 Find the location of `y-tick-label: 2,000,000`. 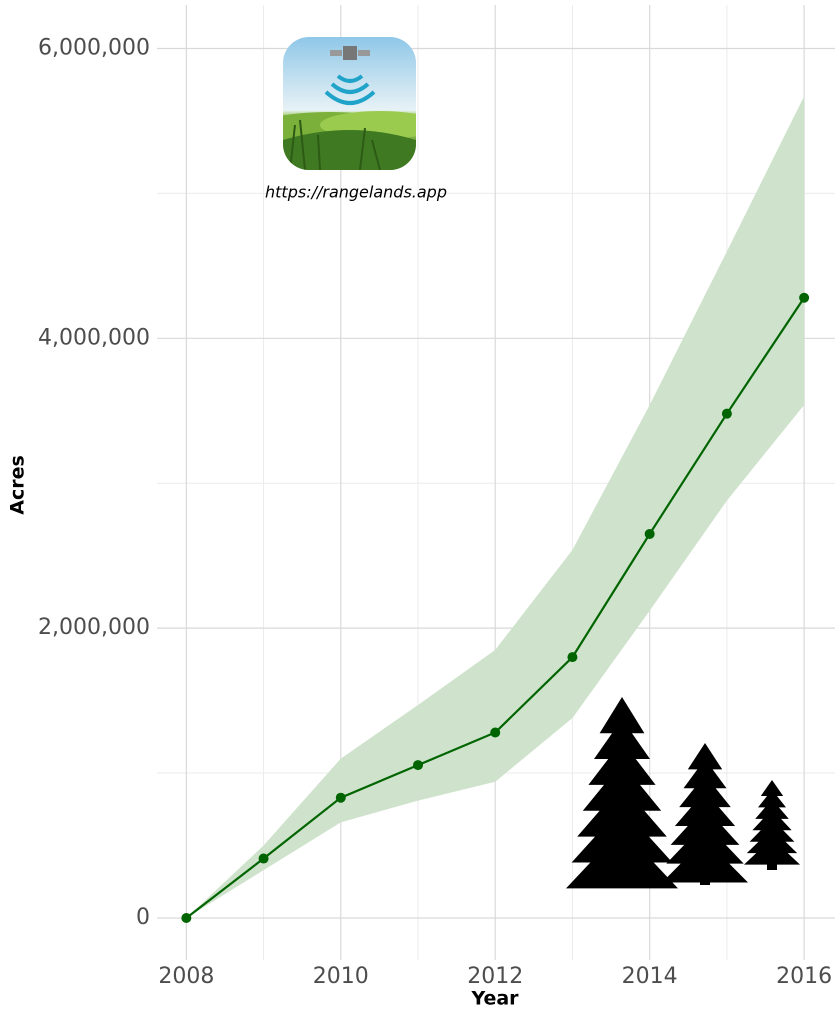

y-tick-label: 2,000,000 is located at coordinates (94, 627).